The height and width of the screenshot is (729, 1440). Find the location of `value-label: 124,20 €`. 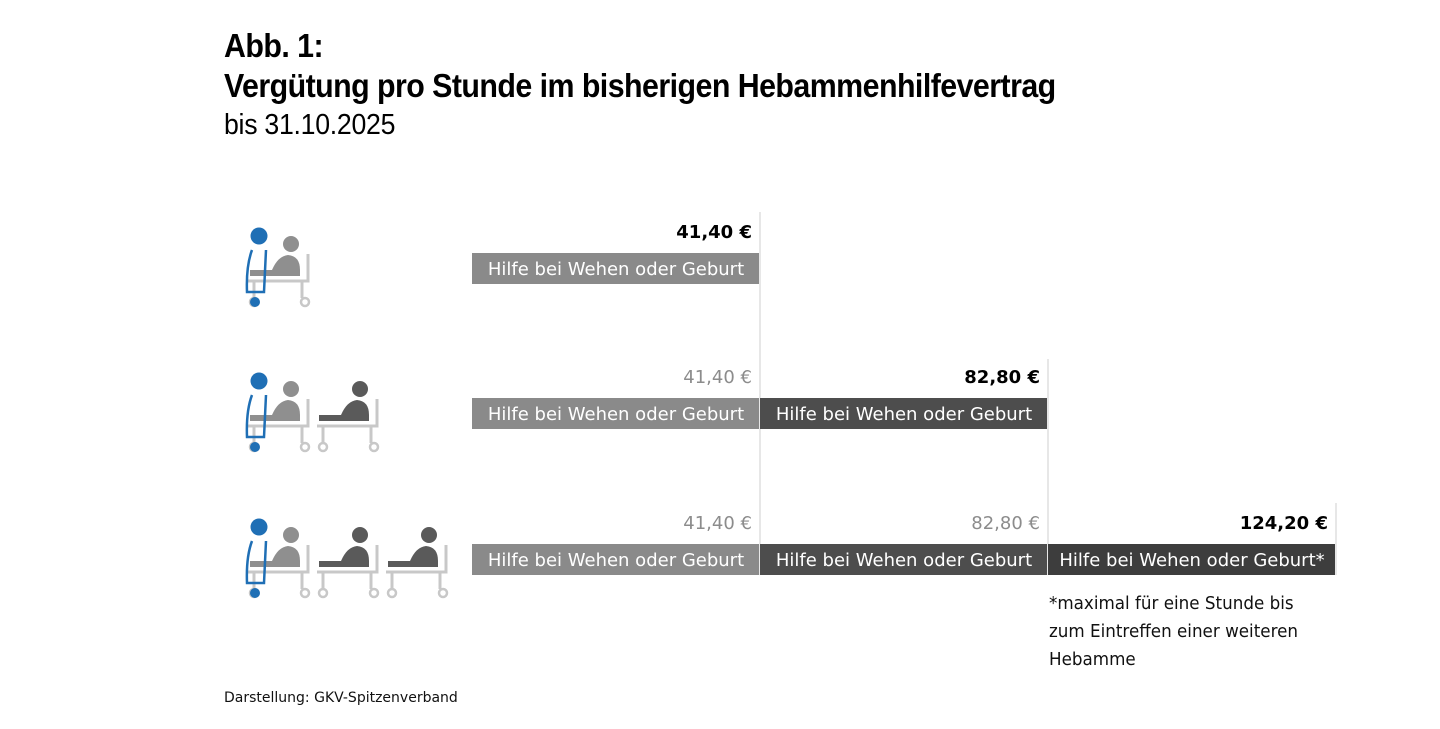

value-label: 124,20 € is located at coordinates (1284, 523).